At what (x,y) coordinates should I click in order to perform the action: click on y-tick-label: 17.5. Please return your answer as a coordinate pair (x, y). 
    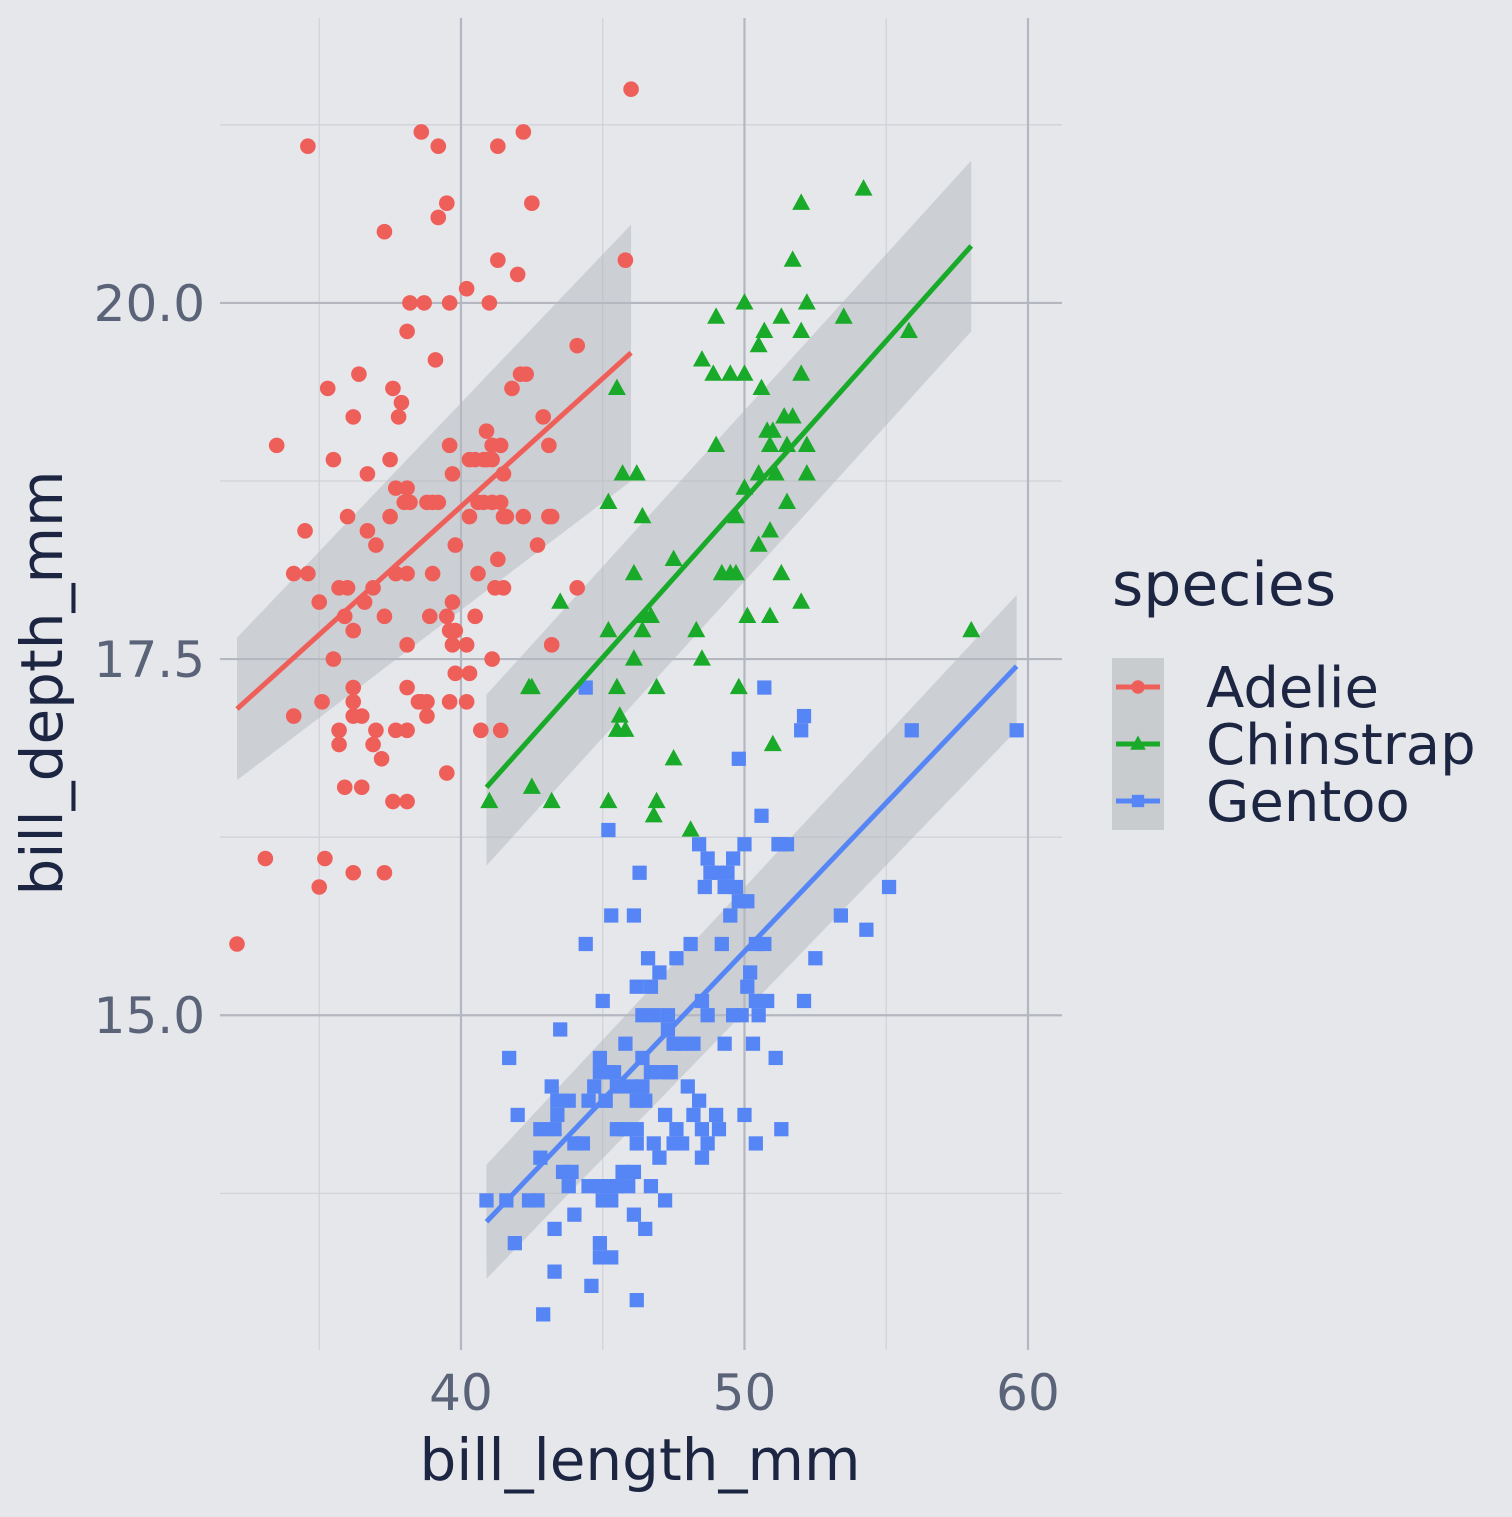
    Looking at the image, I should click on (149, 660).